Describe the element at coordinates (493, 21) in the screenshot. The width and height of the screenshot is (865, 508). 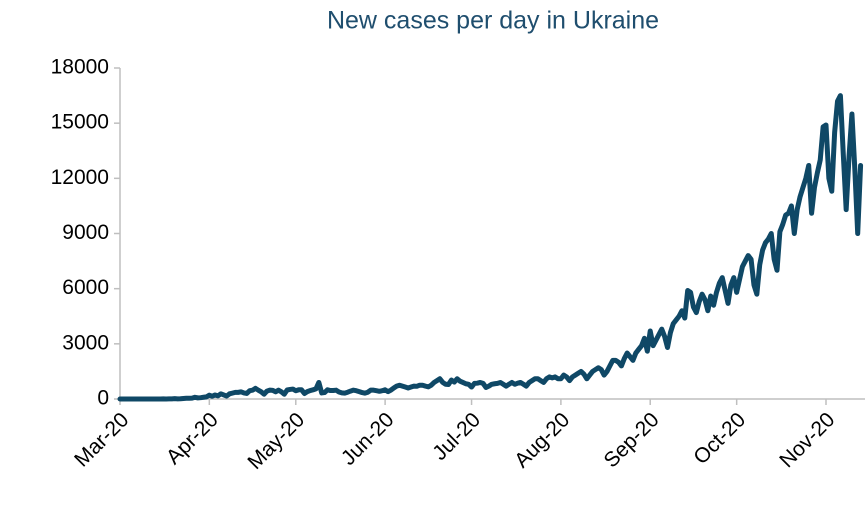
I see `chart-title: New cases per day in Ukraine` at that location.